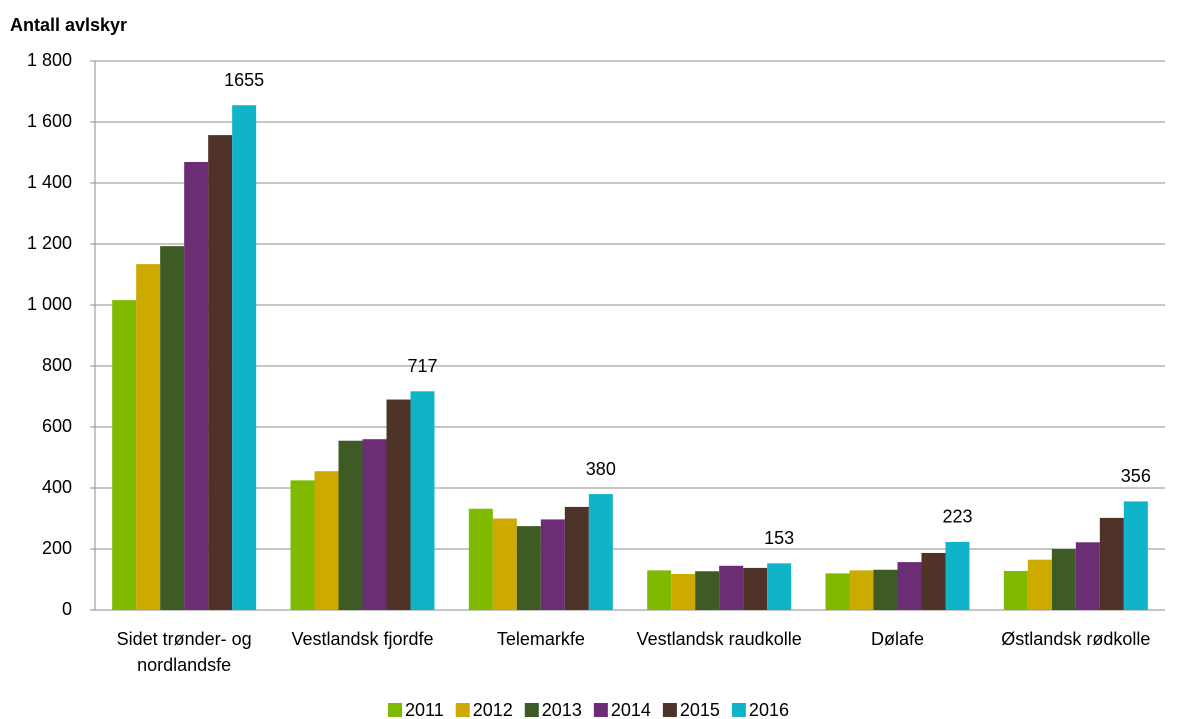  What do you see at coordinates (57, 365) in the screenshot?
I see `y-tick-label: 800` at bounding box center [57, 365].